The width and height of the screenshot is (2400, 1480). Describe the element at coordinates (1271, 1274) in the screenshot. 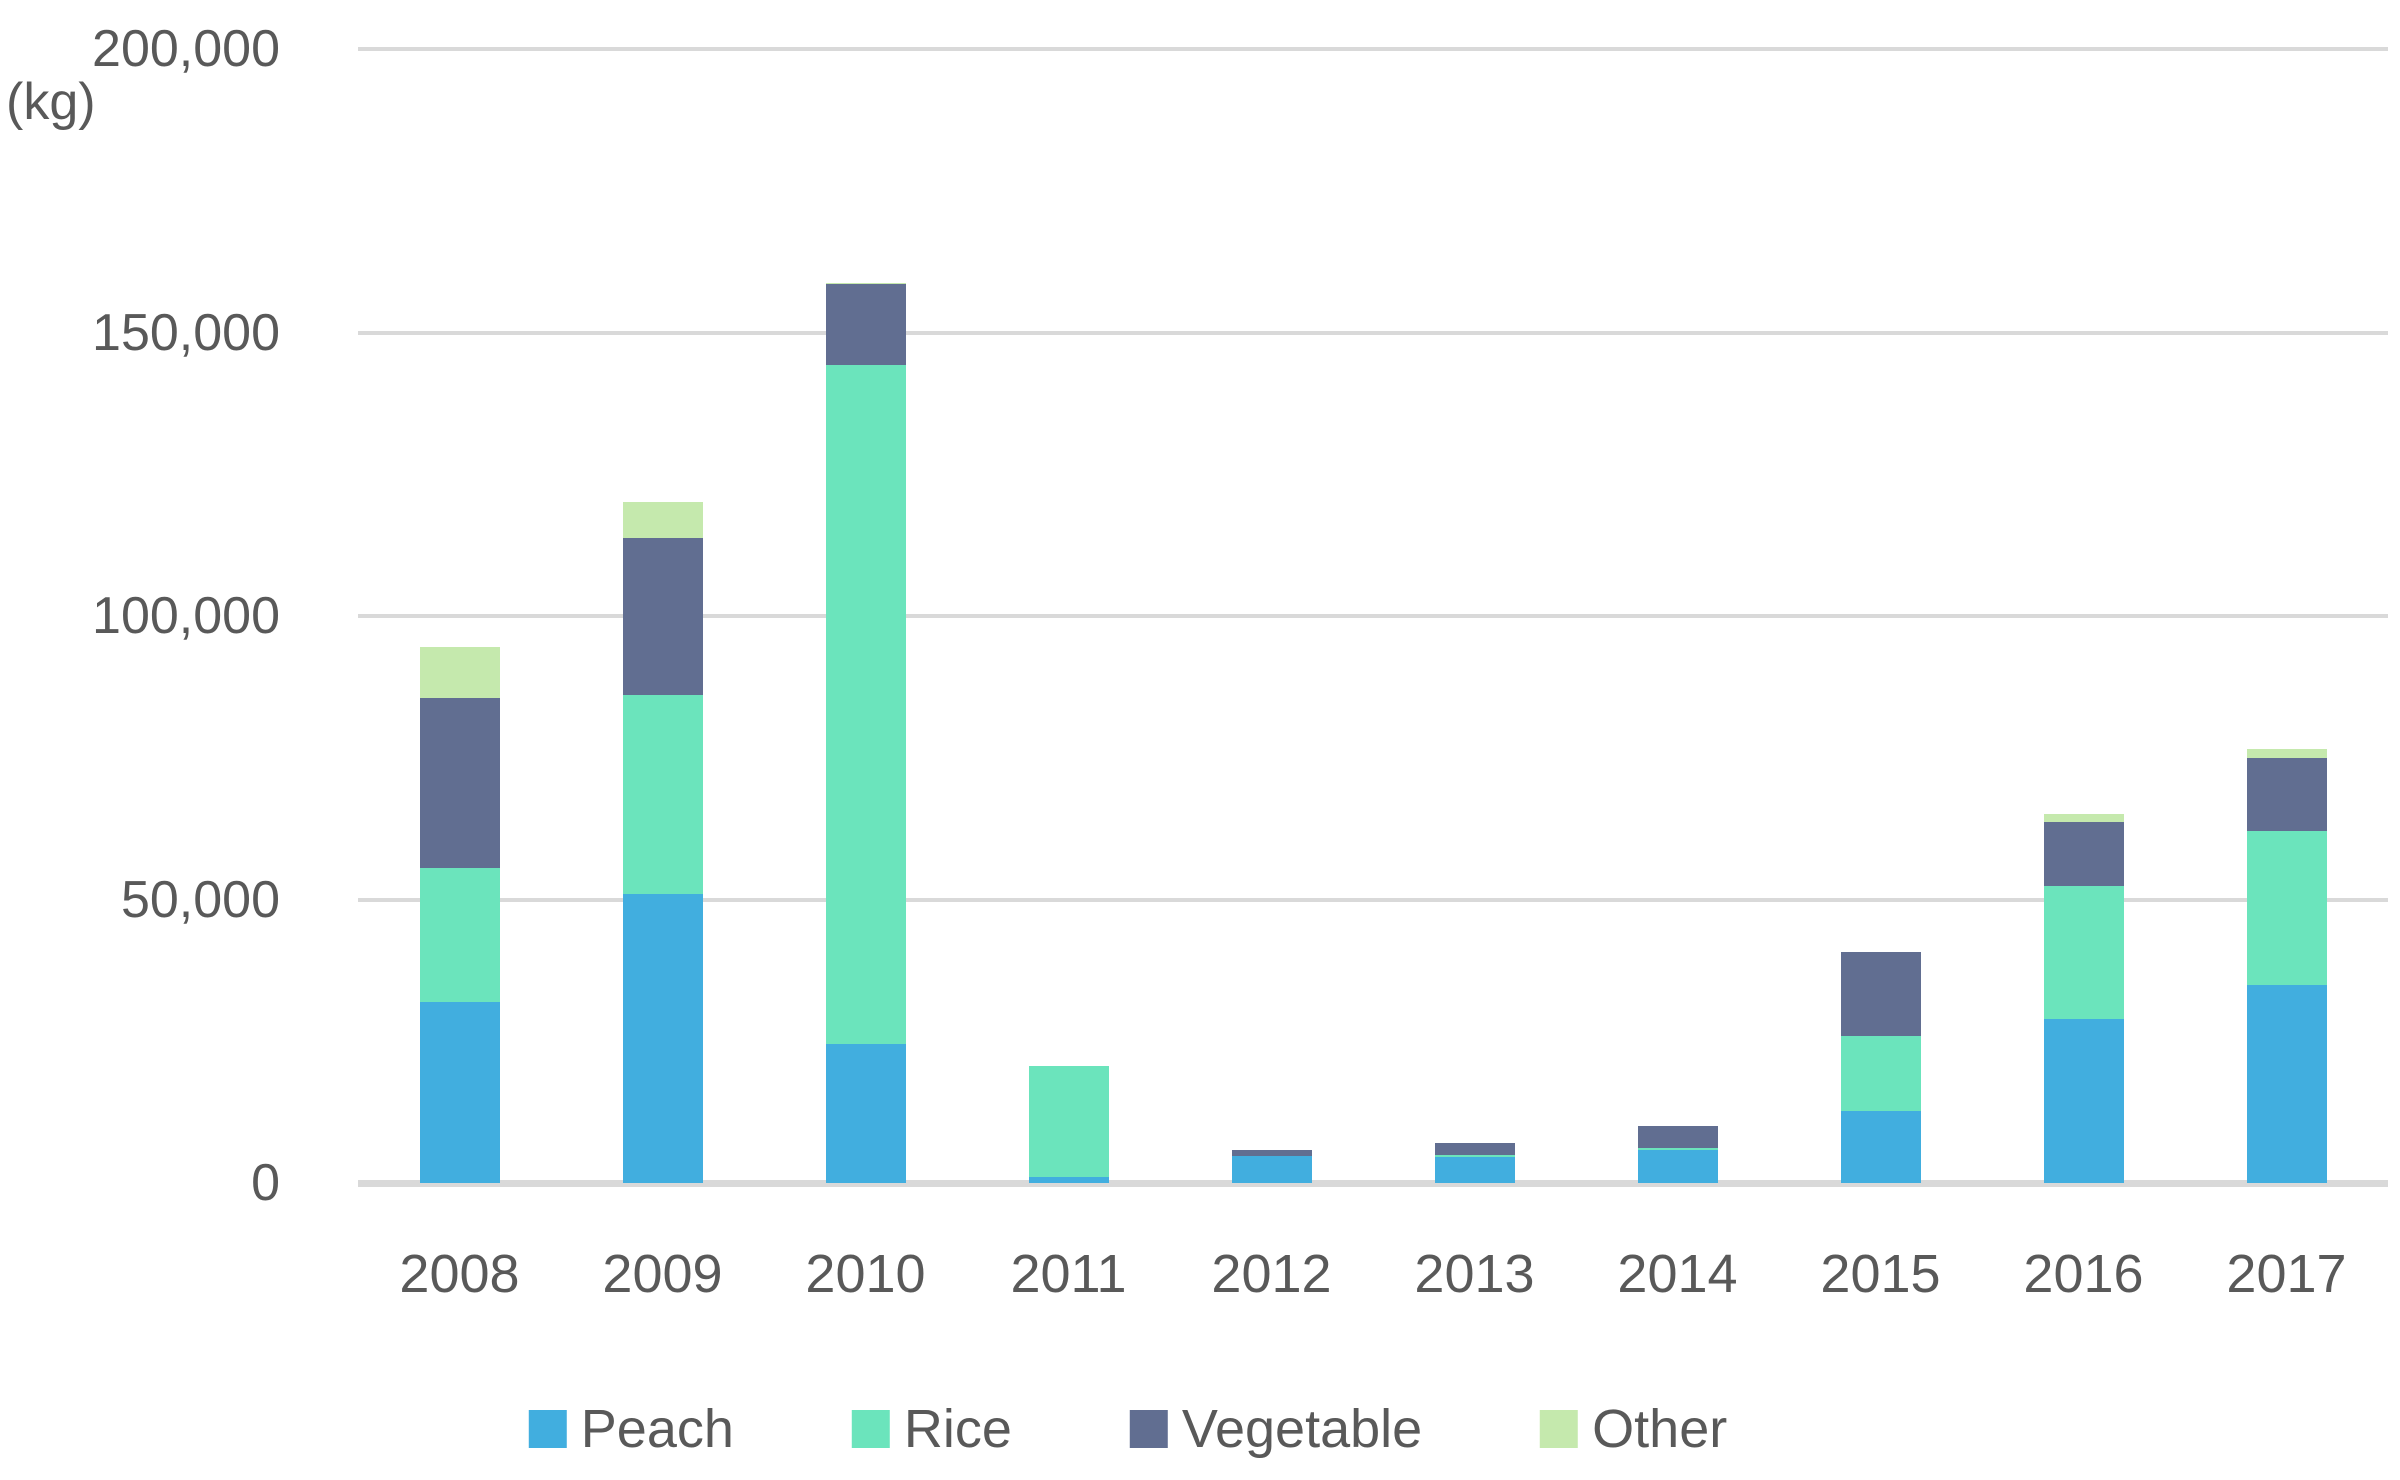

I see `x-axis-label-2012: 2012` at that location.